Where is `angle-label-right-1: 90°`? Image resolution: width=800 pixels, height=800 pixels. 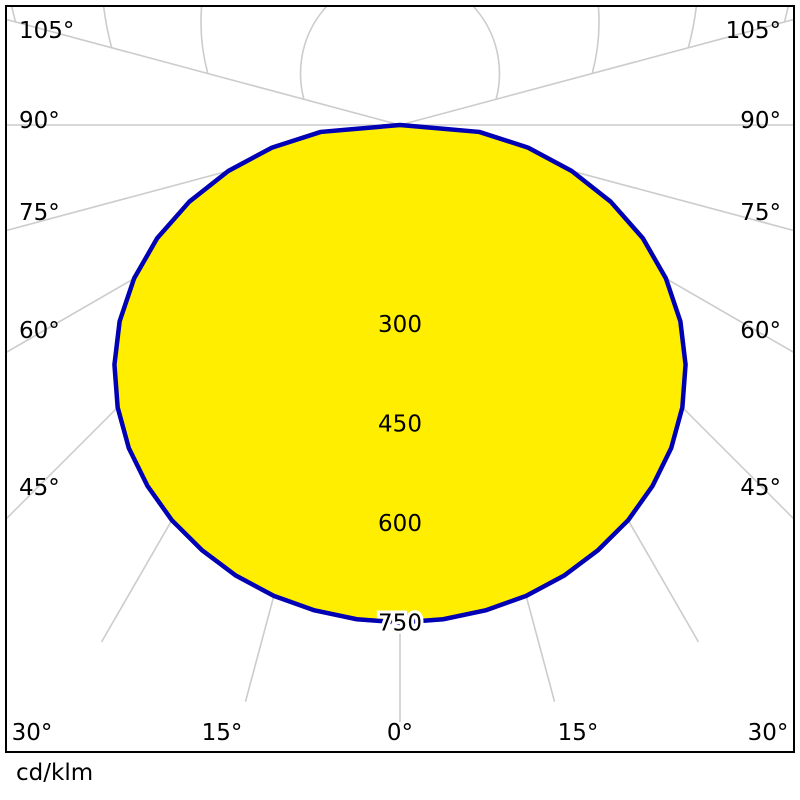
angle-label-right-1: 90° is located at coordinates (760, 121).